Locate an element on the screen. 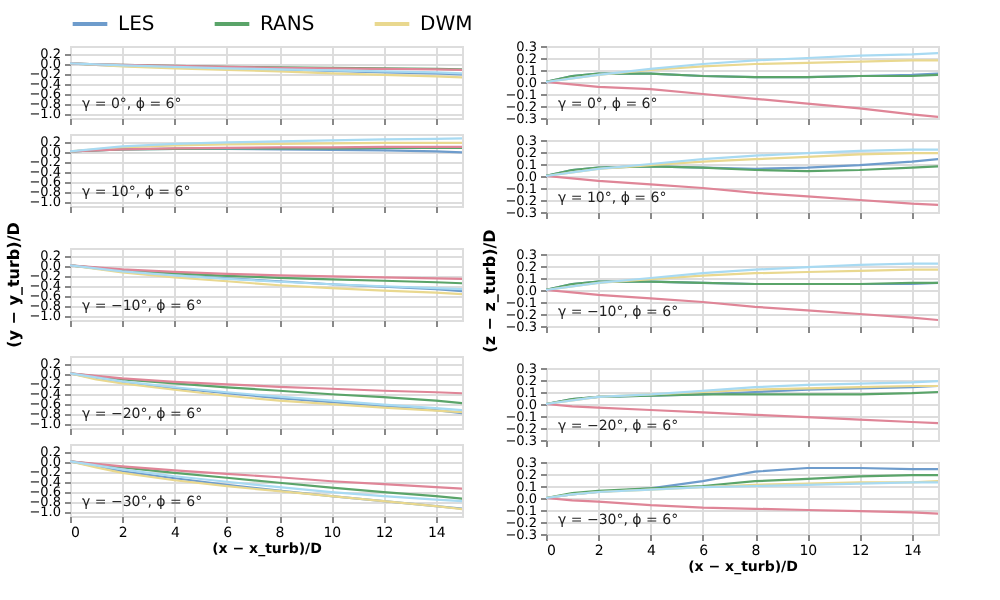  y-axis-title: (z − z_turb)/D is located at coordinates (490, 290).